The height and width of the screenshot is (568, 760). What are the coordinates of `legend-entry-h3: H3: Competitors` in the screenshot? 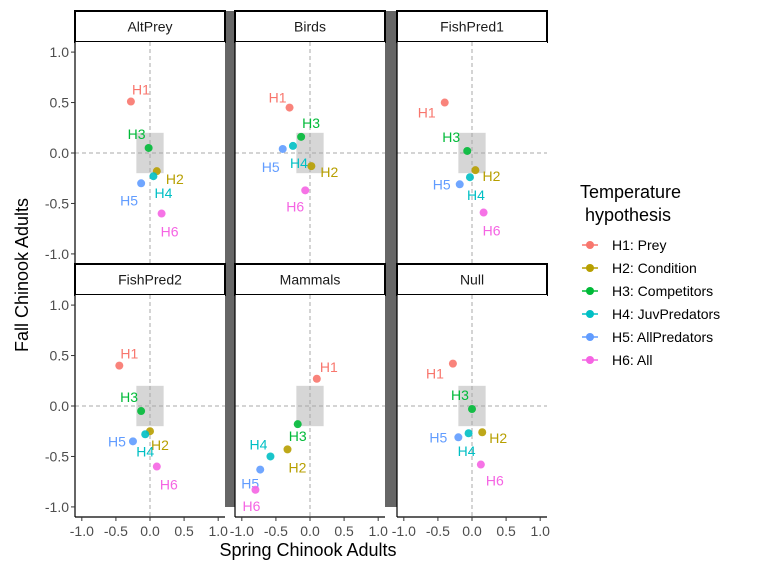 It's located at (647, 291).